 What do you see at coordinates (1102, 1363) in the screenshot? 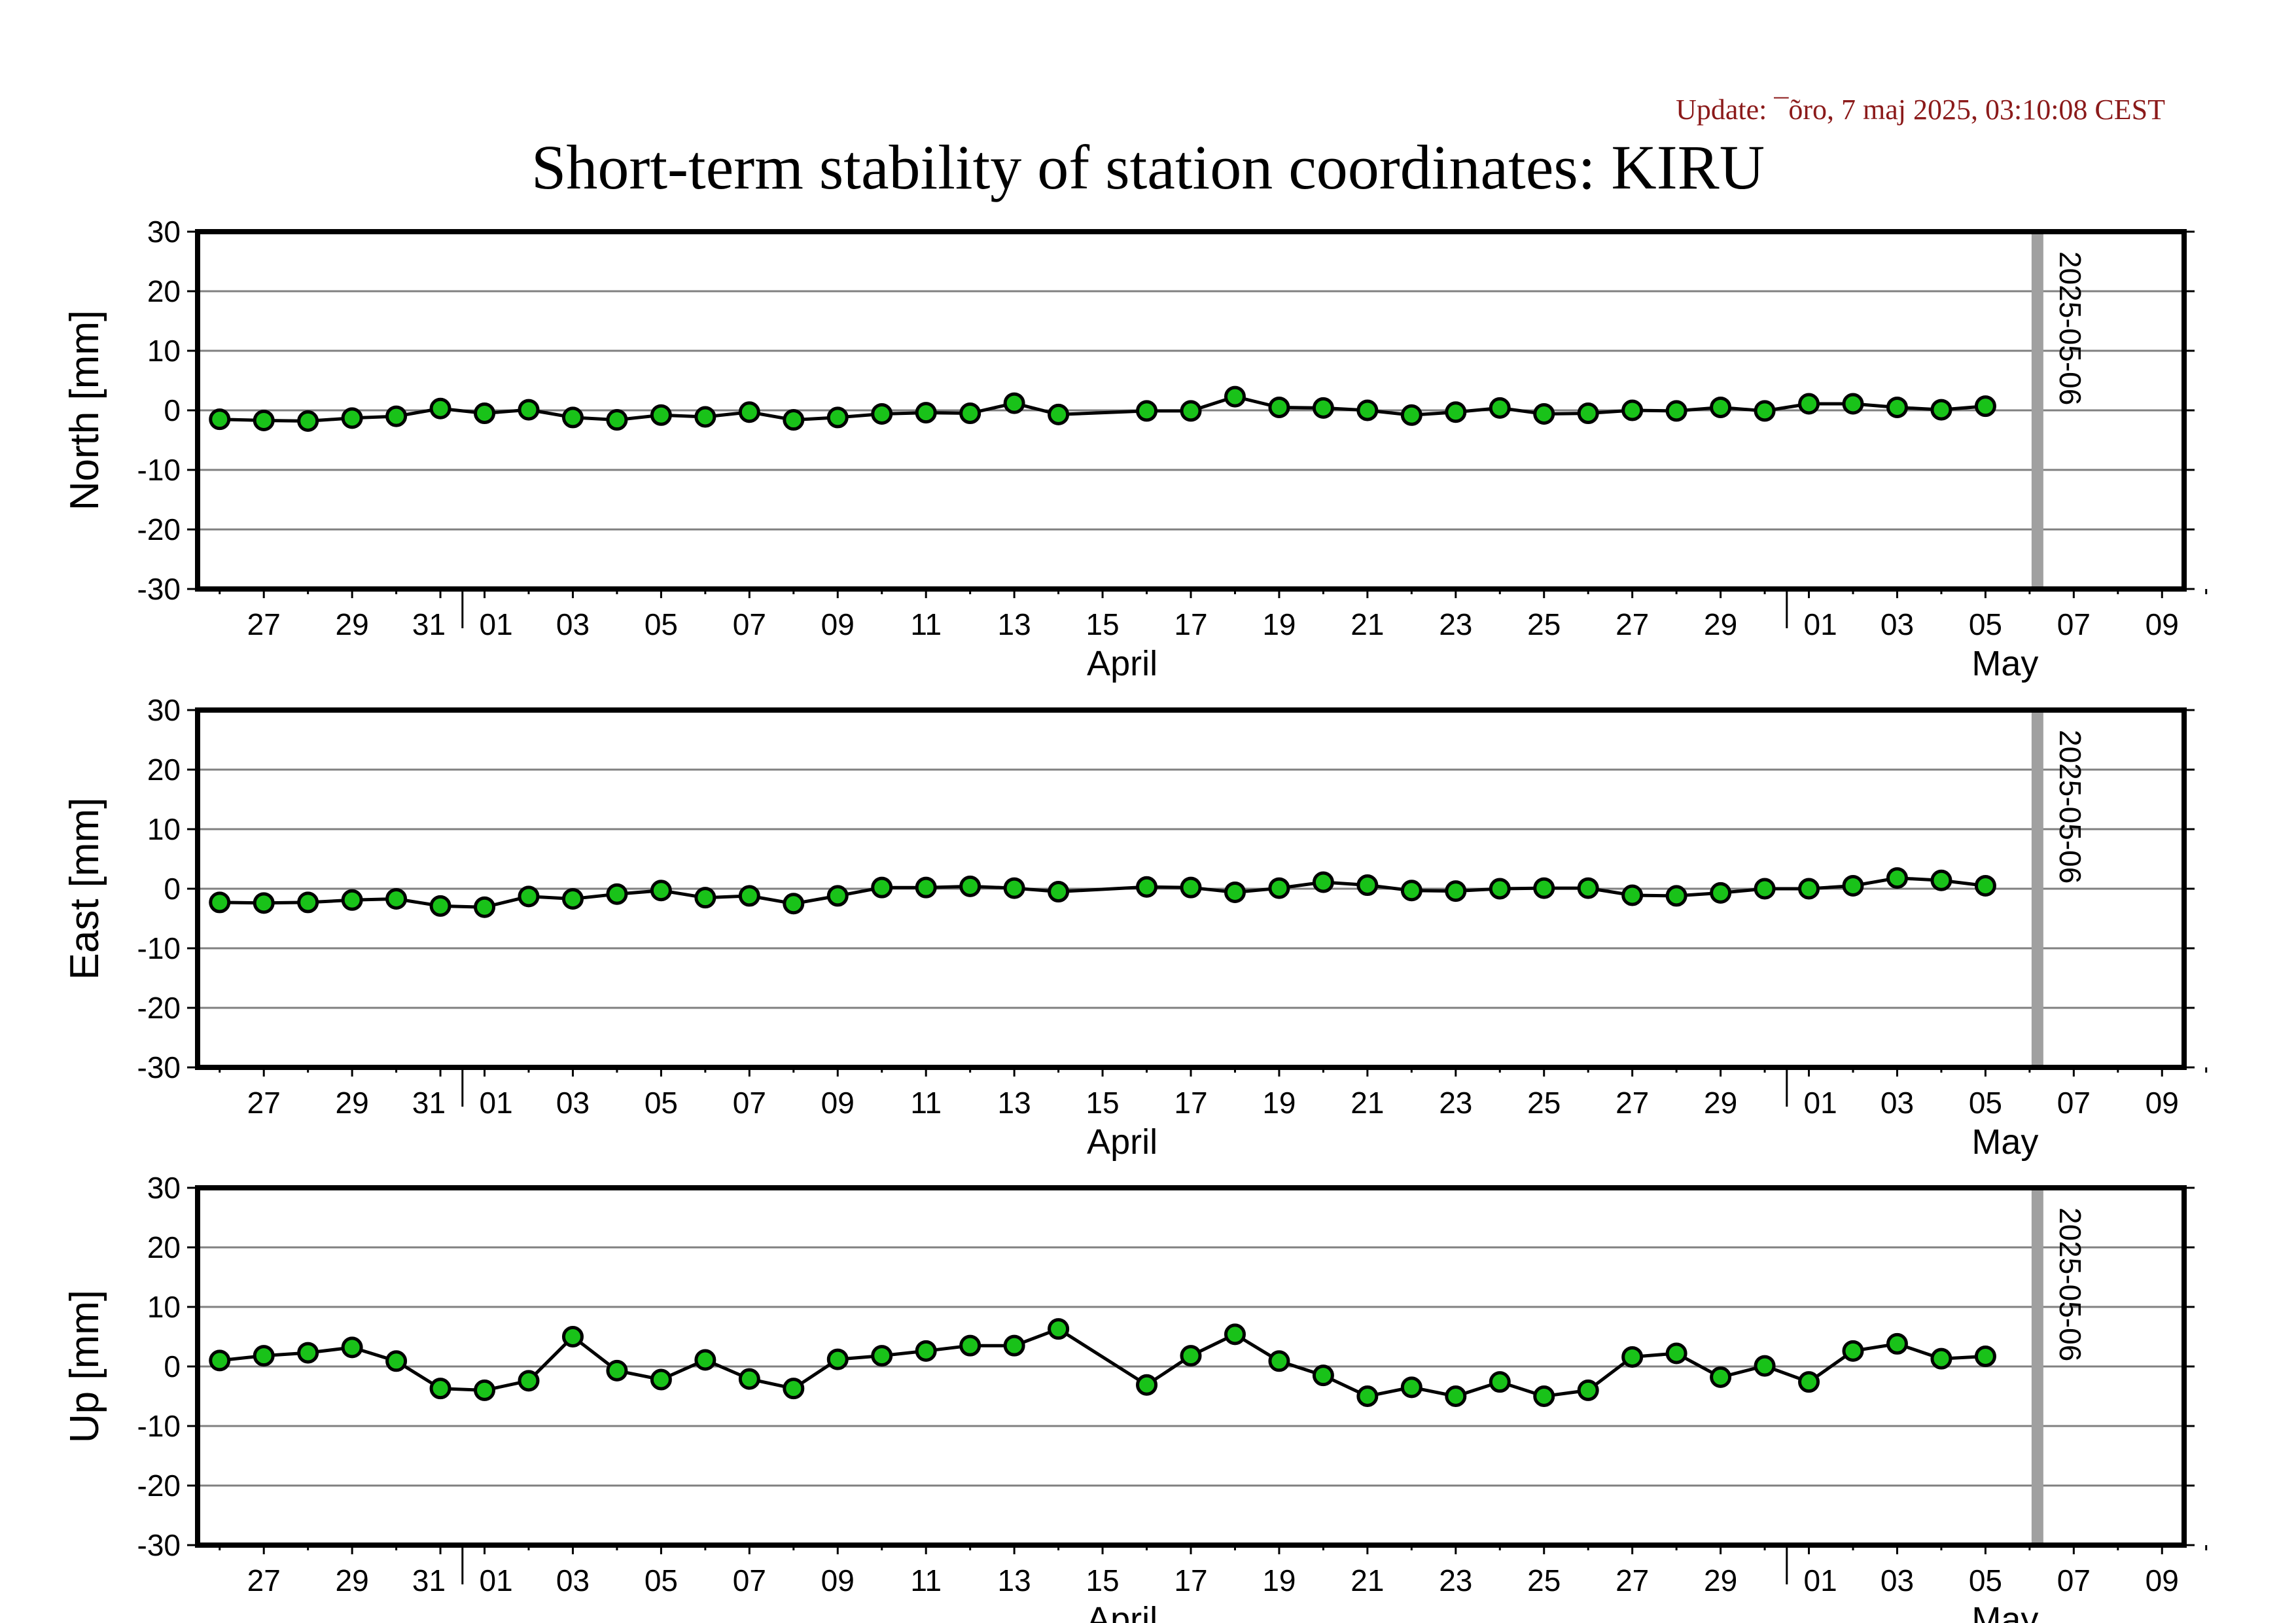
I see `series-line` at bounding box center [1102, 1363].